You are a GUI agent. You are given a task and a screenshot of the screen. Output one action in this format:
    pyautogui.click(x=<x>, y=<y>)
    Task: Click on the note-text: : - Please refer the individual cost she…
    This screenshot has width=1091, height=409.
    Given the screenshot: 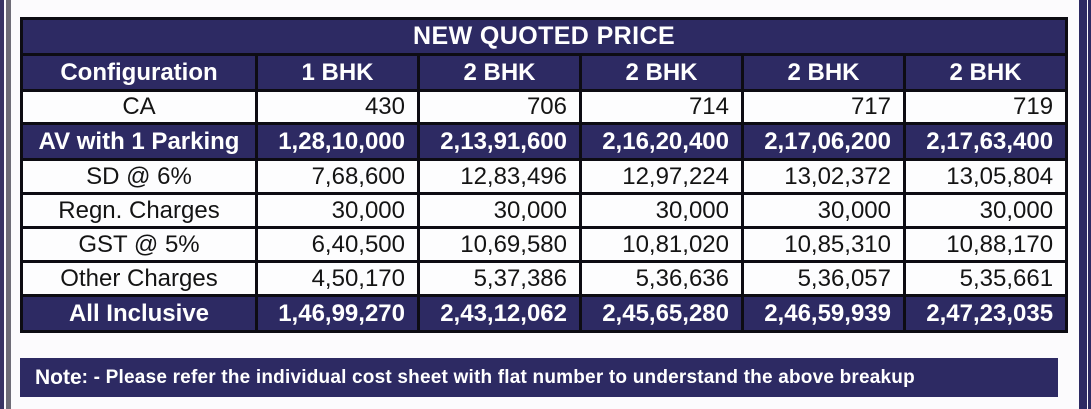 What is the action you would take?
    pyautogui.click(x=498, y=377)
    